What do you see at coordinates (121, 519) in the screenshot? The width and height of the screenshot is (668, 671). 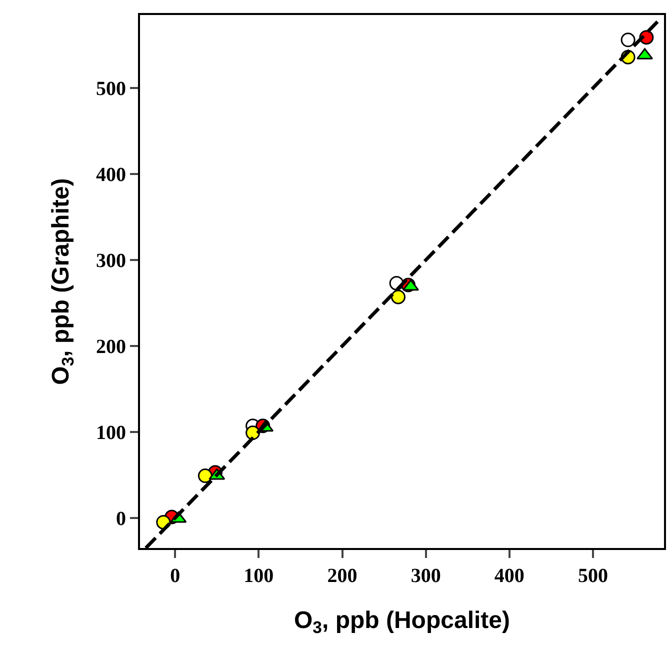 I see `y-tick-label: 0` at bounding box center [121, 519].